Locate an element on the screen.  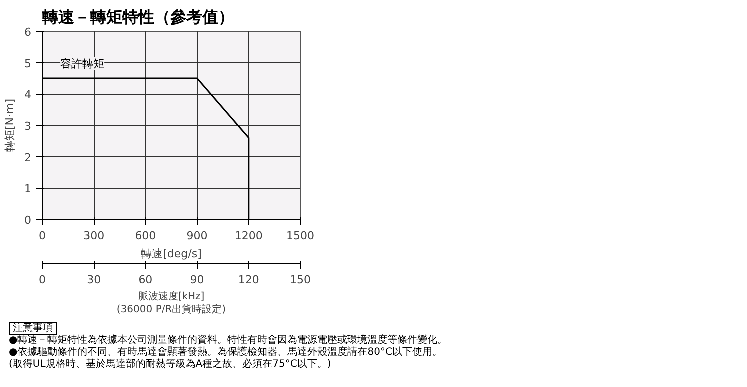
x2-tick-label: 0 is located at coordinates (42, 280).